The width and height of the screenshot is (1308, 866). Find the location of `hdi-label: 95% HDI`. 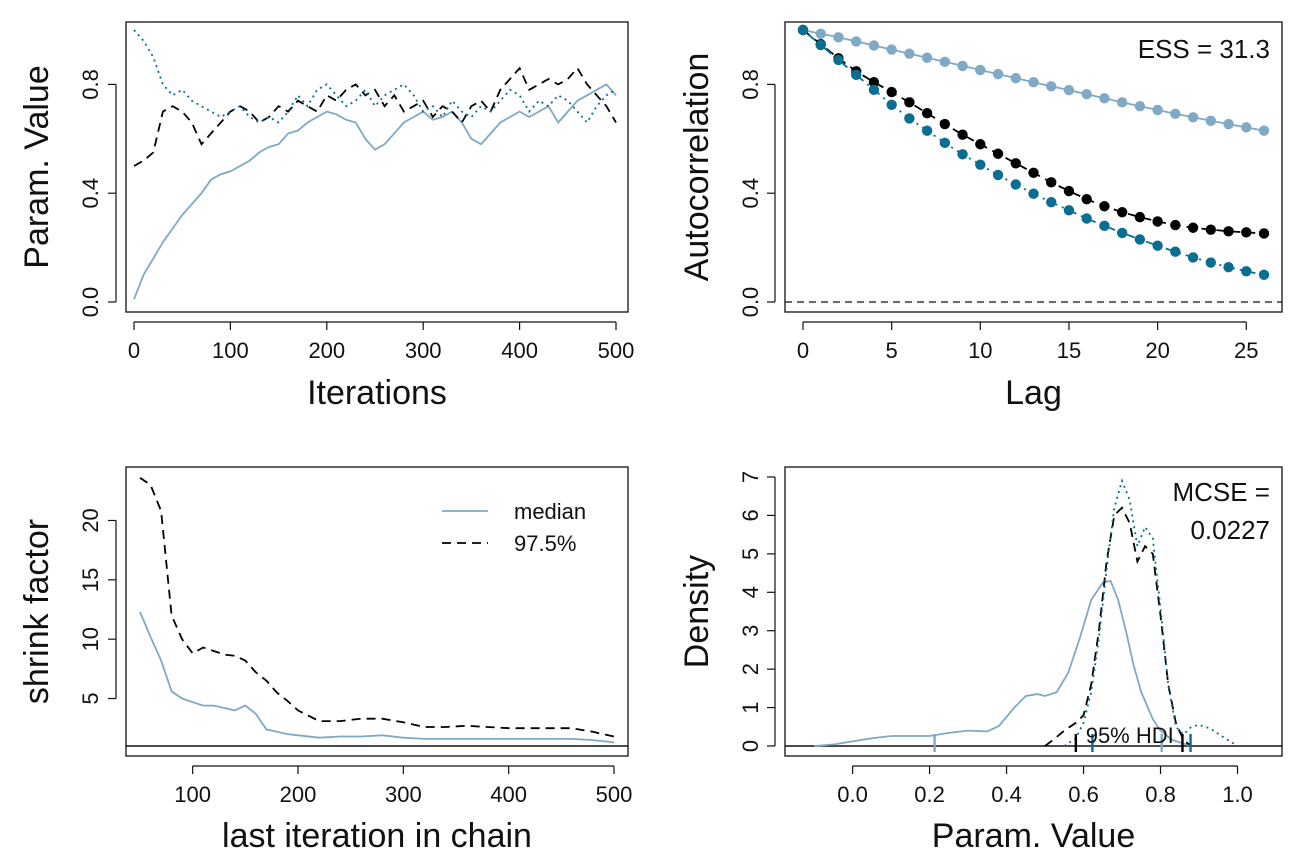

hdi-label: 95% HDI is located at coordinates (1130, 735).